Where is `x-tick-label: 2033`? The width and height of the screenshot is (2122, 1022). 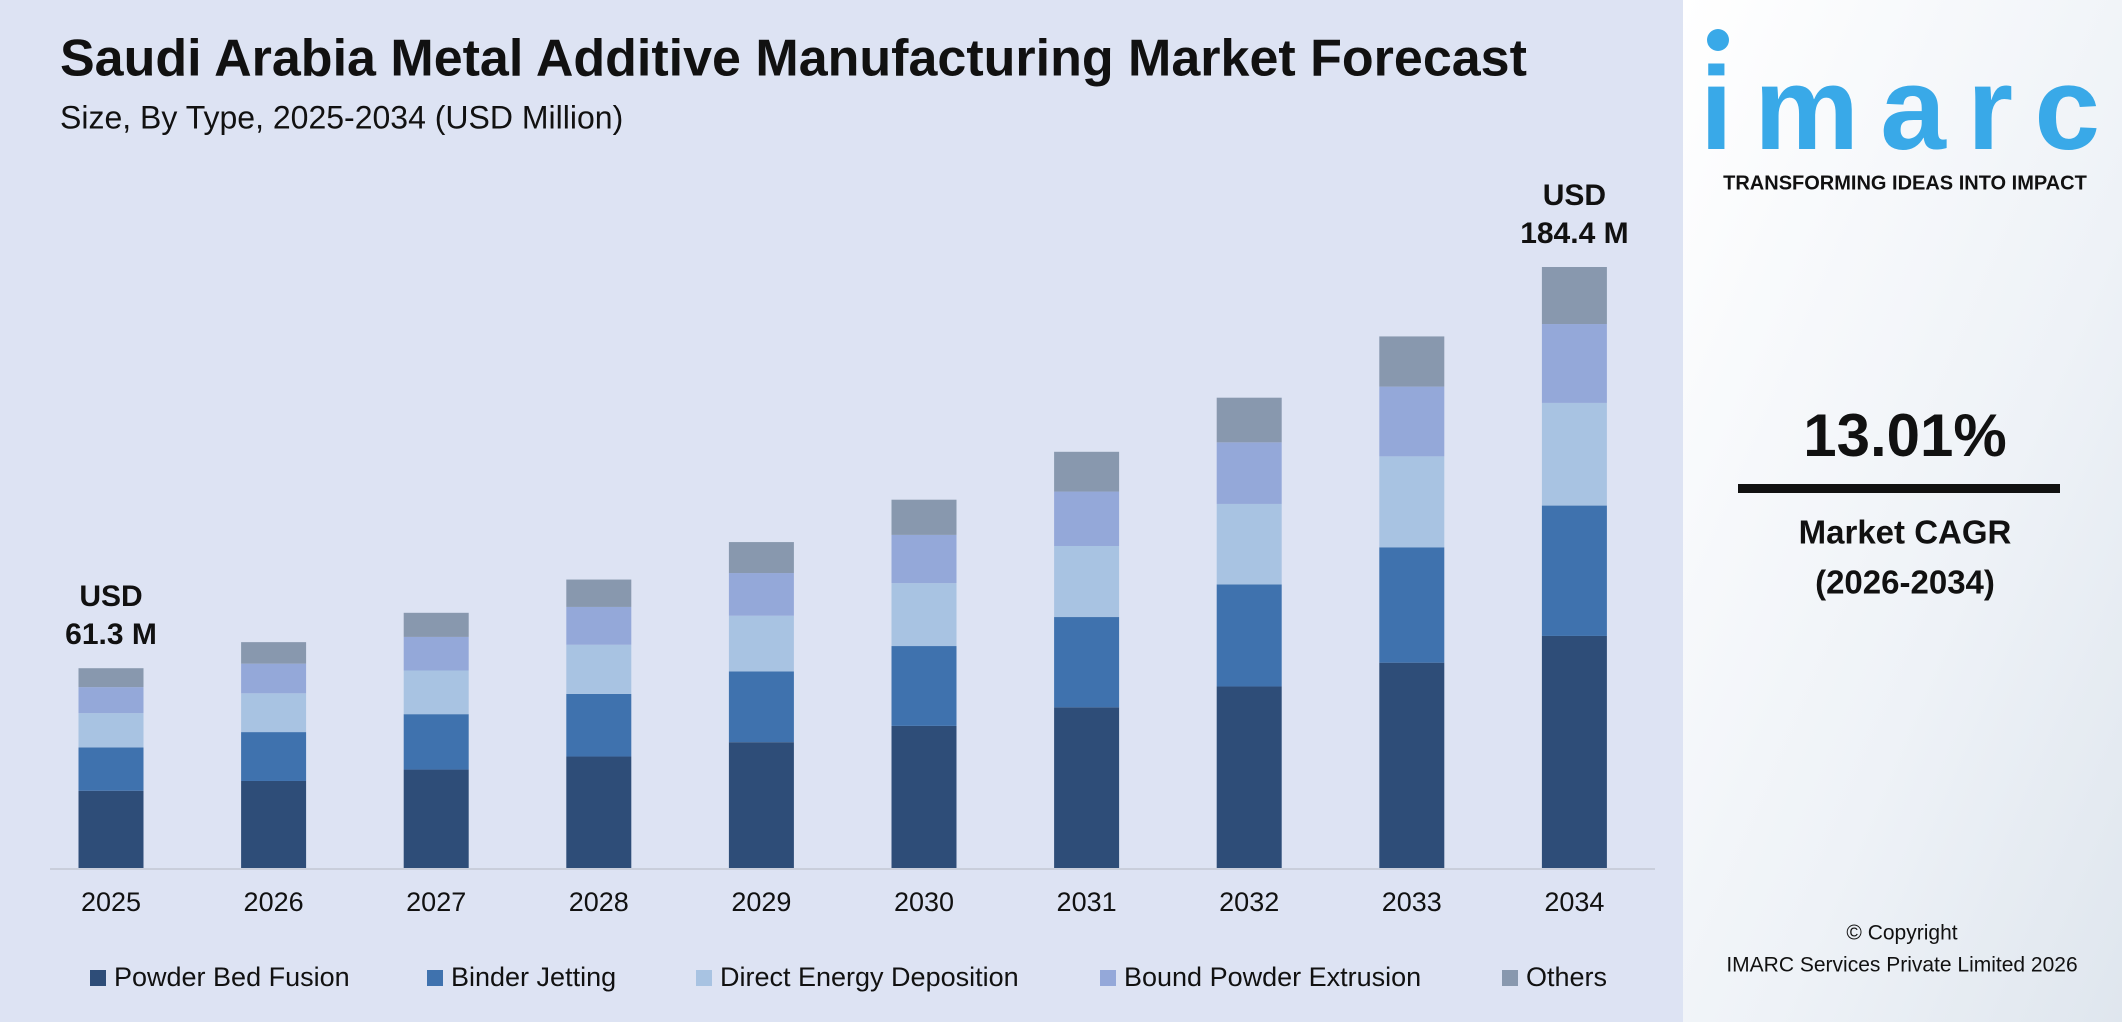 x-tick-label: 2033 is located at coordinates (1412, 902).